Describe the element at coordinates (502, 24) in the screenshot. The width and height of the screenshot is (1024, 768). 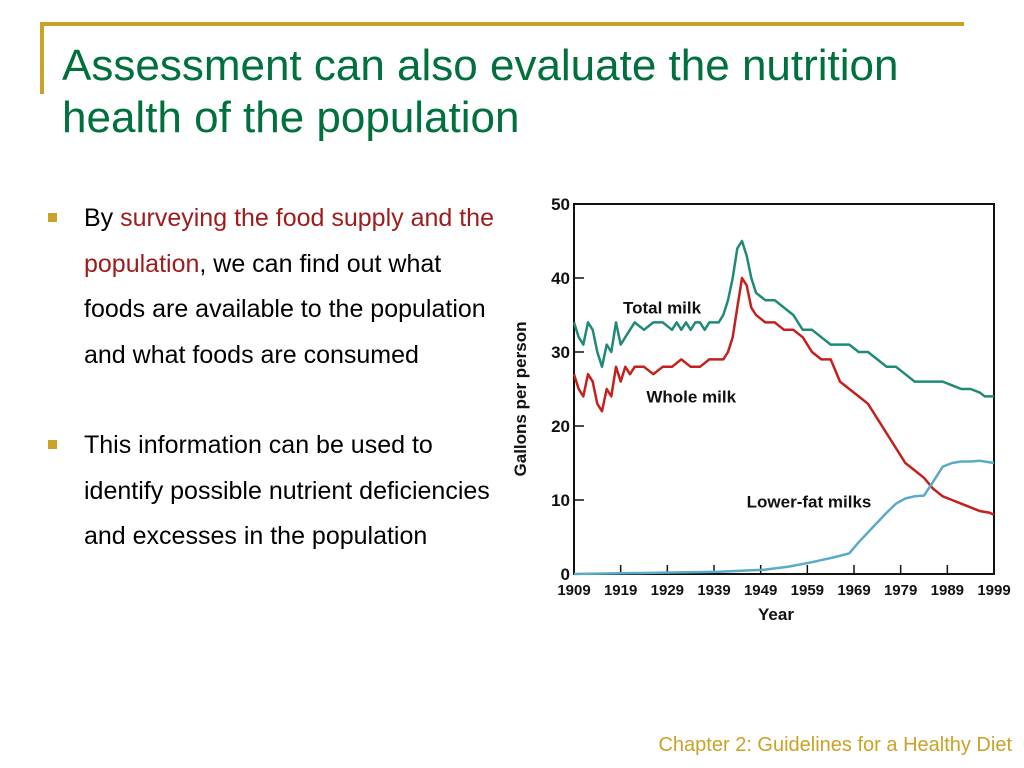
I see `slide-frame-top` at that location.